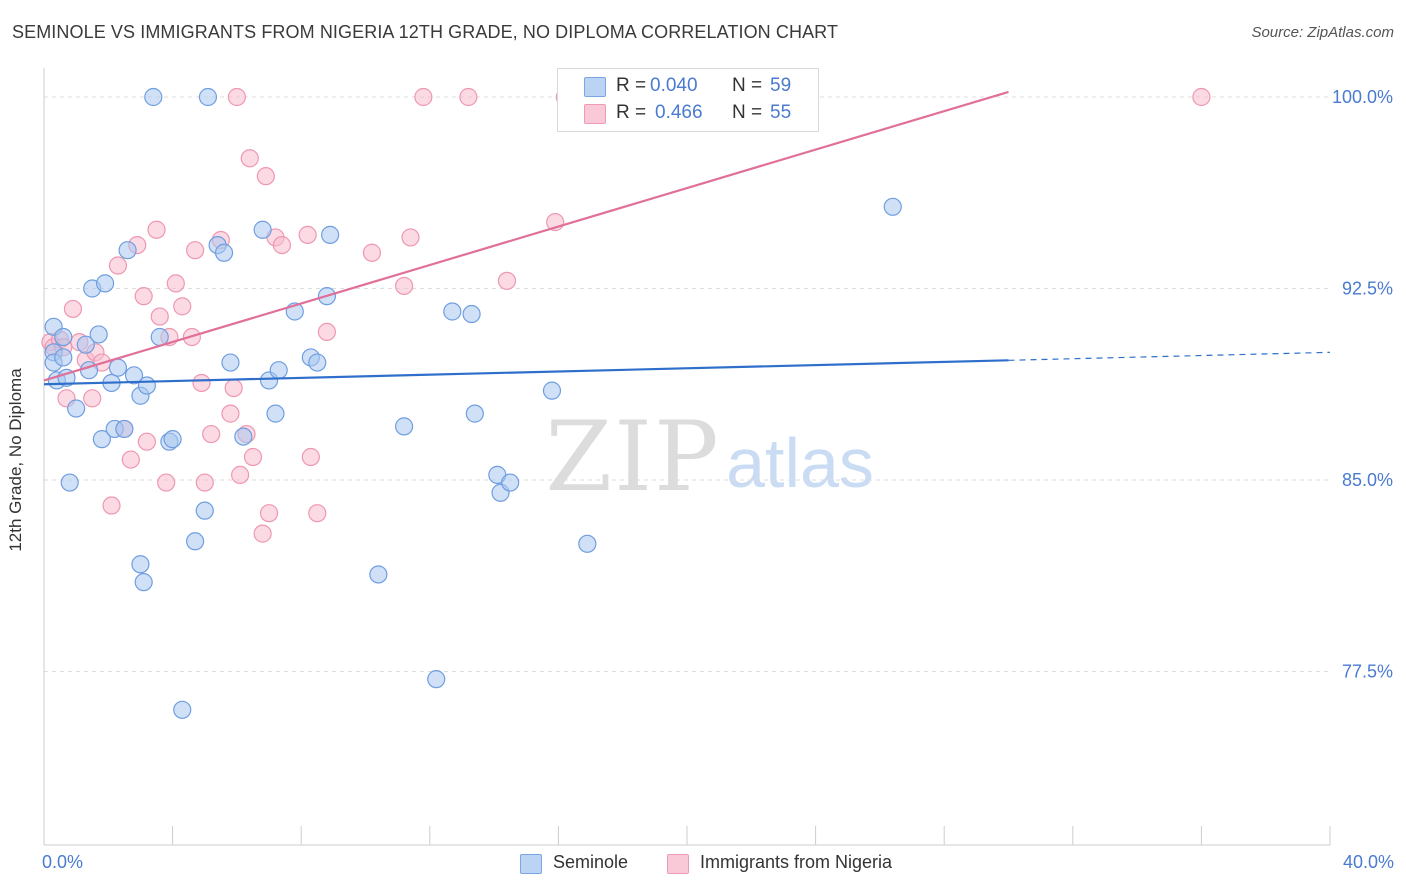 This screenshot has width=1406, height=892. What do you see at coordinates (63, 862) in the screenshot?
I see `x-axis-min-label: 0.0%` at bounding box center [63, 862].